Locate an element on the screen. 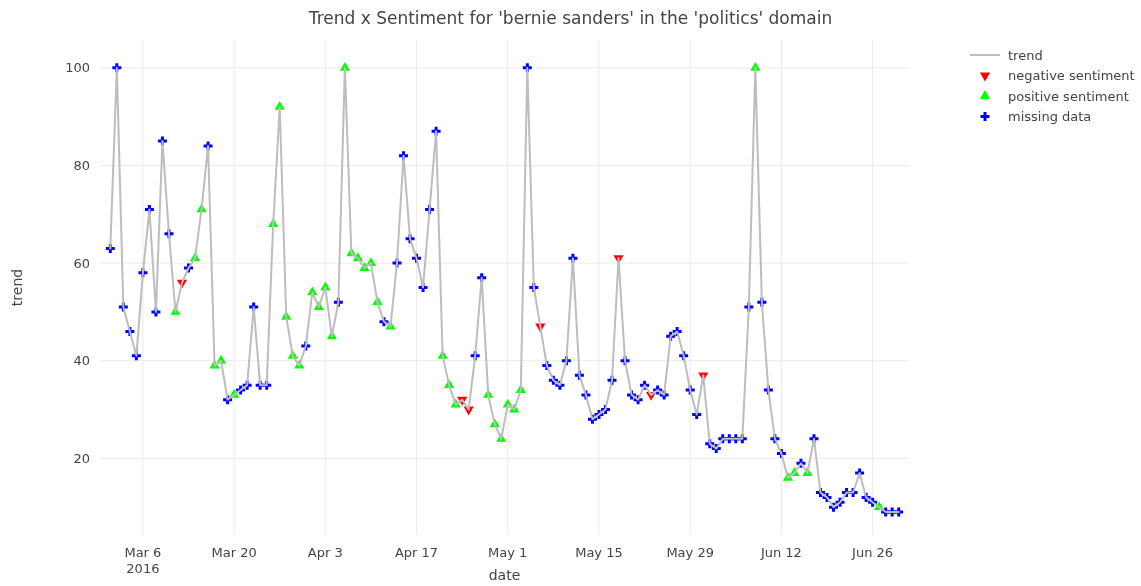 The height and width of the screenshot is (586, 1141). legend-label: missing data is located at coordinates (1050, 116).